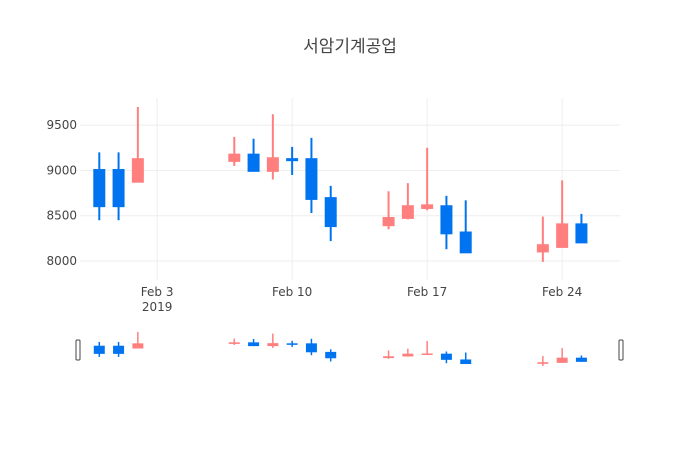  I want to click on x-tick-year-label: 2019, so click(157, 307).